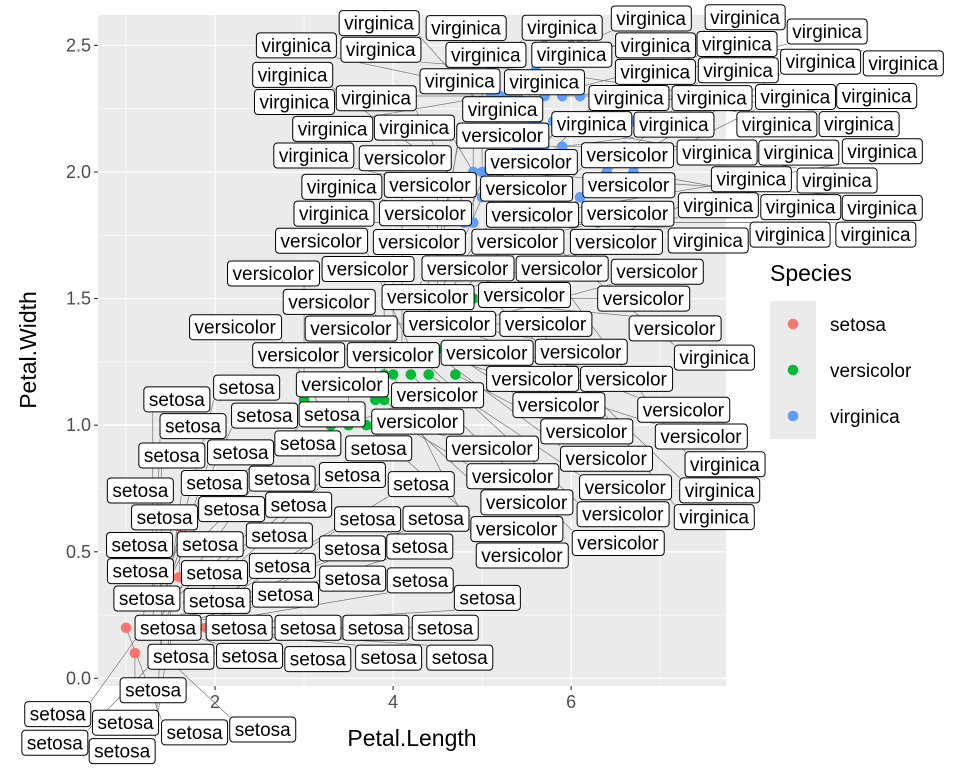  What do you see at coordinates (841, 370) in the screenshot?
I see `legend-item-versicolor: versicolor` at bounding box center [841, 370].